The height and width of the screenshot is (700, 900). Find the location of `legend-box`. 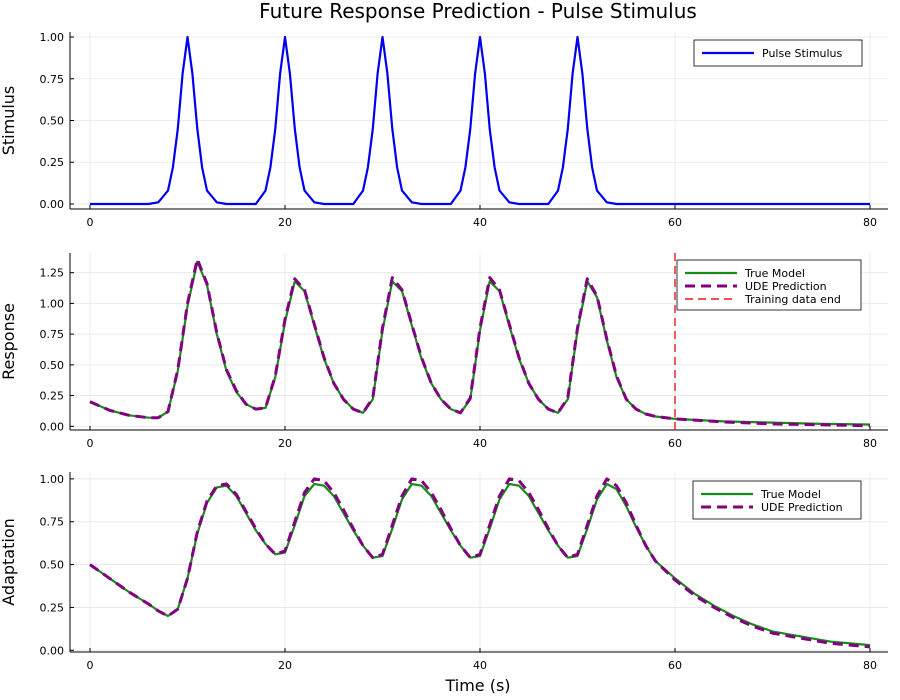

legend-box is located at coordinates (777, 500).